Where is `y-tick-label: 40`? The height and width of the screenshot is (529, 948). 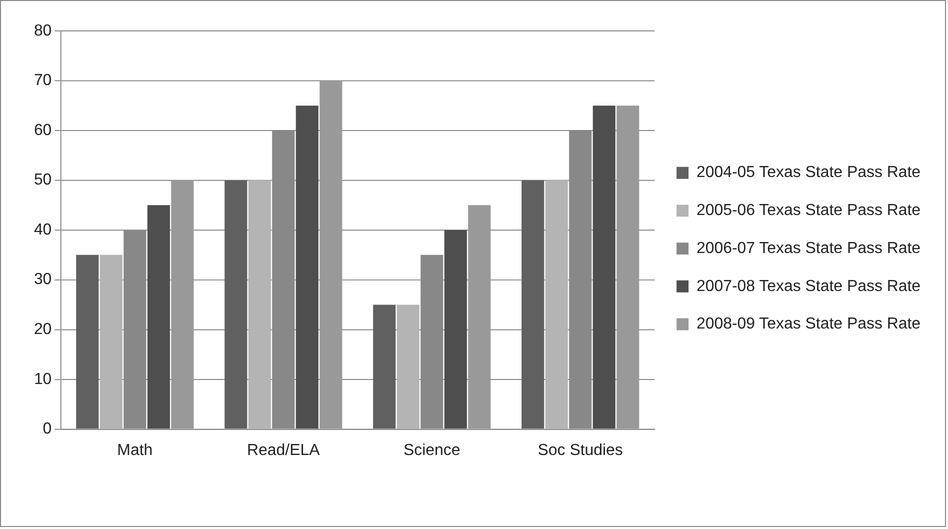
y-tick-label: 40 is located at coordinates (43, 229).